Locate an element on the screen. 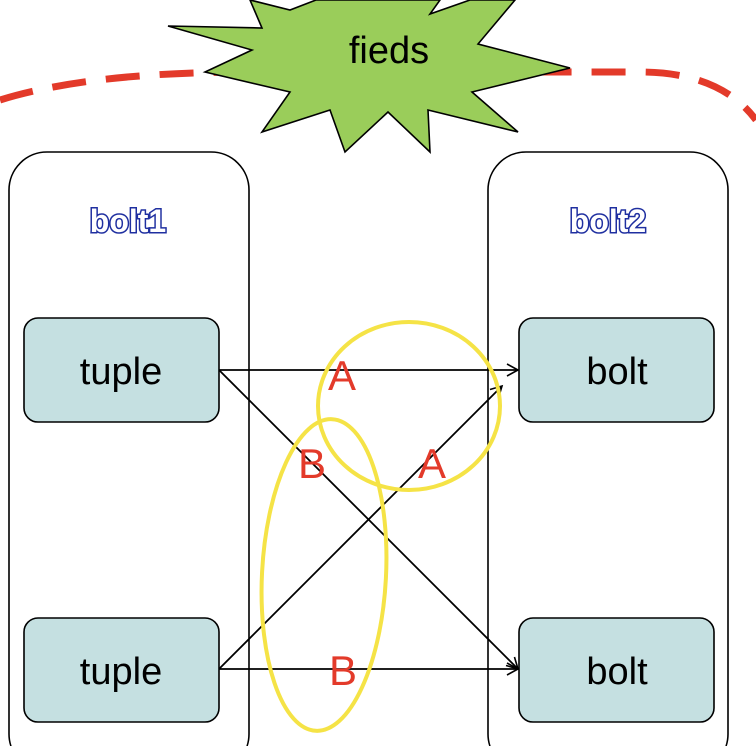 This screenshot has width=756, height=746. node-tuple-top: tuple is located at coordinates (121, 370).